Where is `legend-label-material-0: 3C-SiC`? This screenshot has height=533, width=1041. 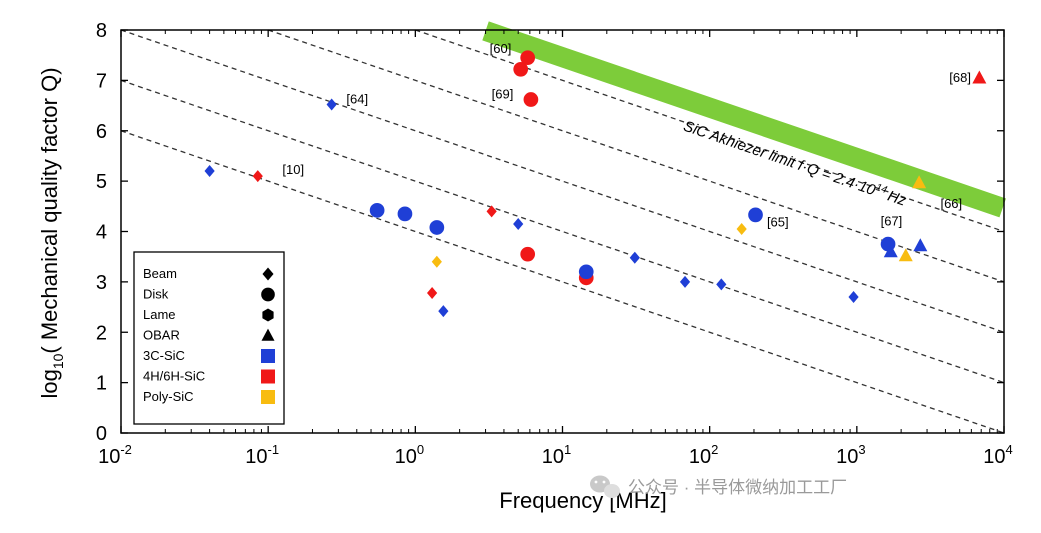 legend-label-material-0: 3C-SiC is located at coordinates (164, 355).